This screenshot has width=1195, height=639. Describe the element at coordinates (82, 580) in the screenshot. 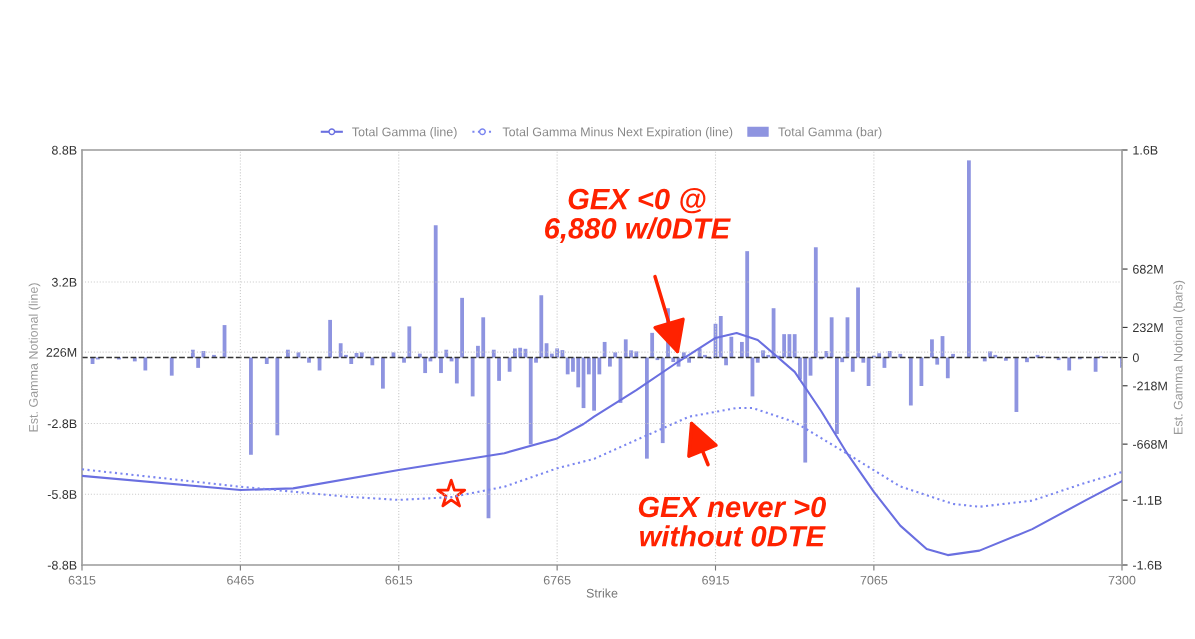

I see `x-tick-label: 6315` at that location.